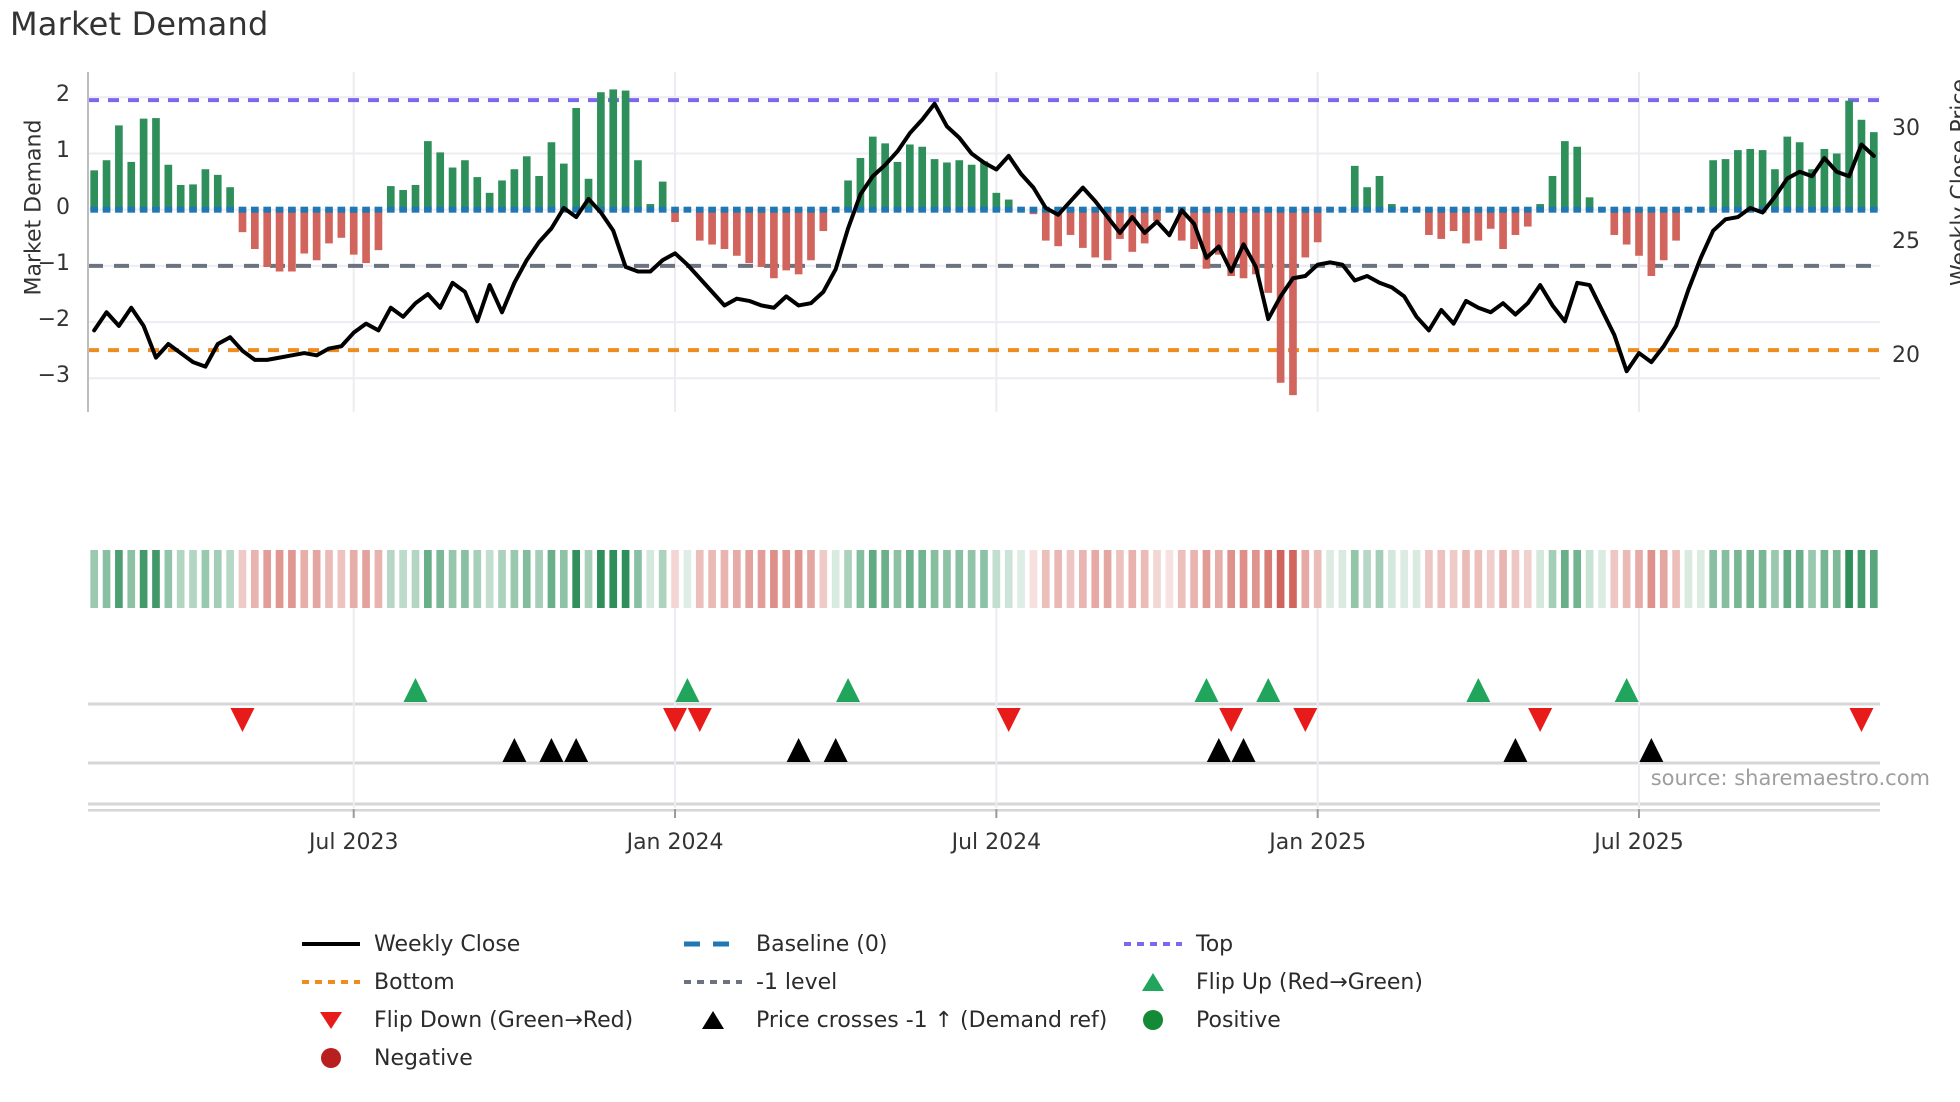 The height and width of the screenshot is (1102, 1960). I want to click on y-axis-right-tick: 30, so click(1906, 128).